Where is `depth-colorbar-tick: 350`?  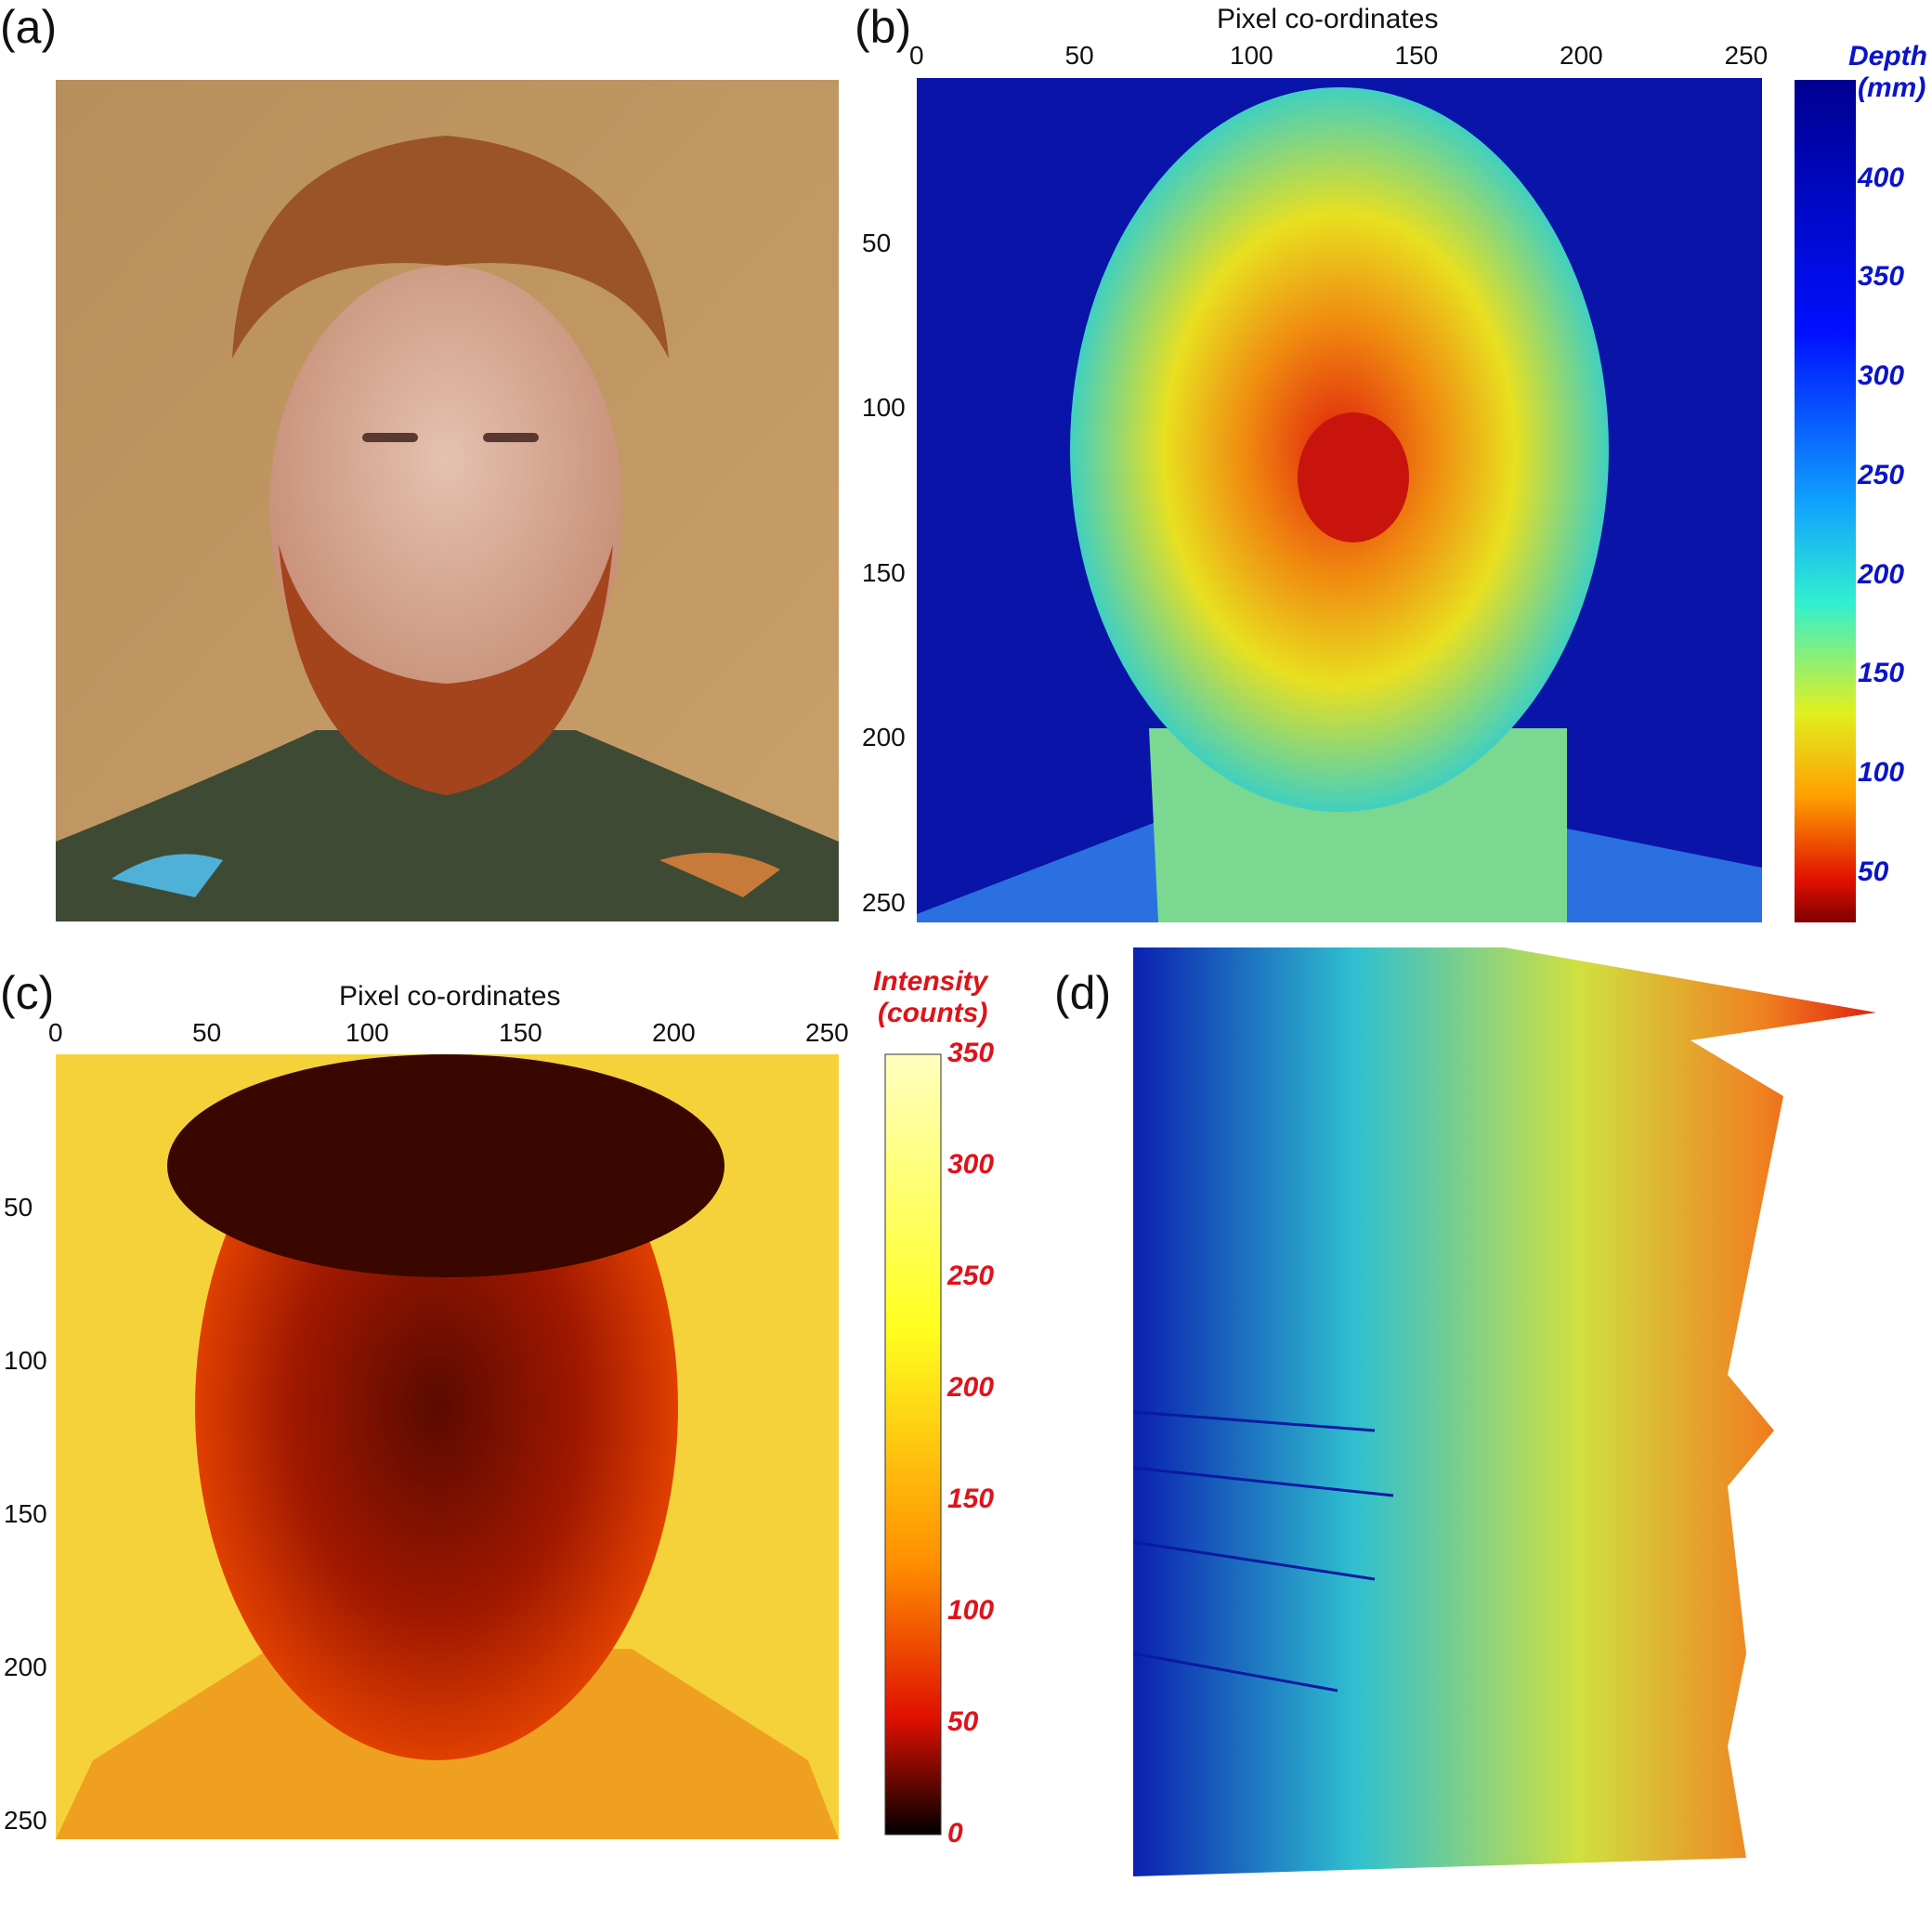
depth-colorbar-tick: 350 is located at coordinates (1881, 277).